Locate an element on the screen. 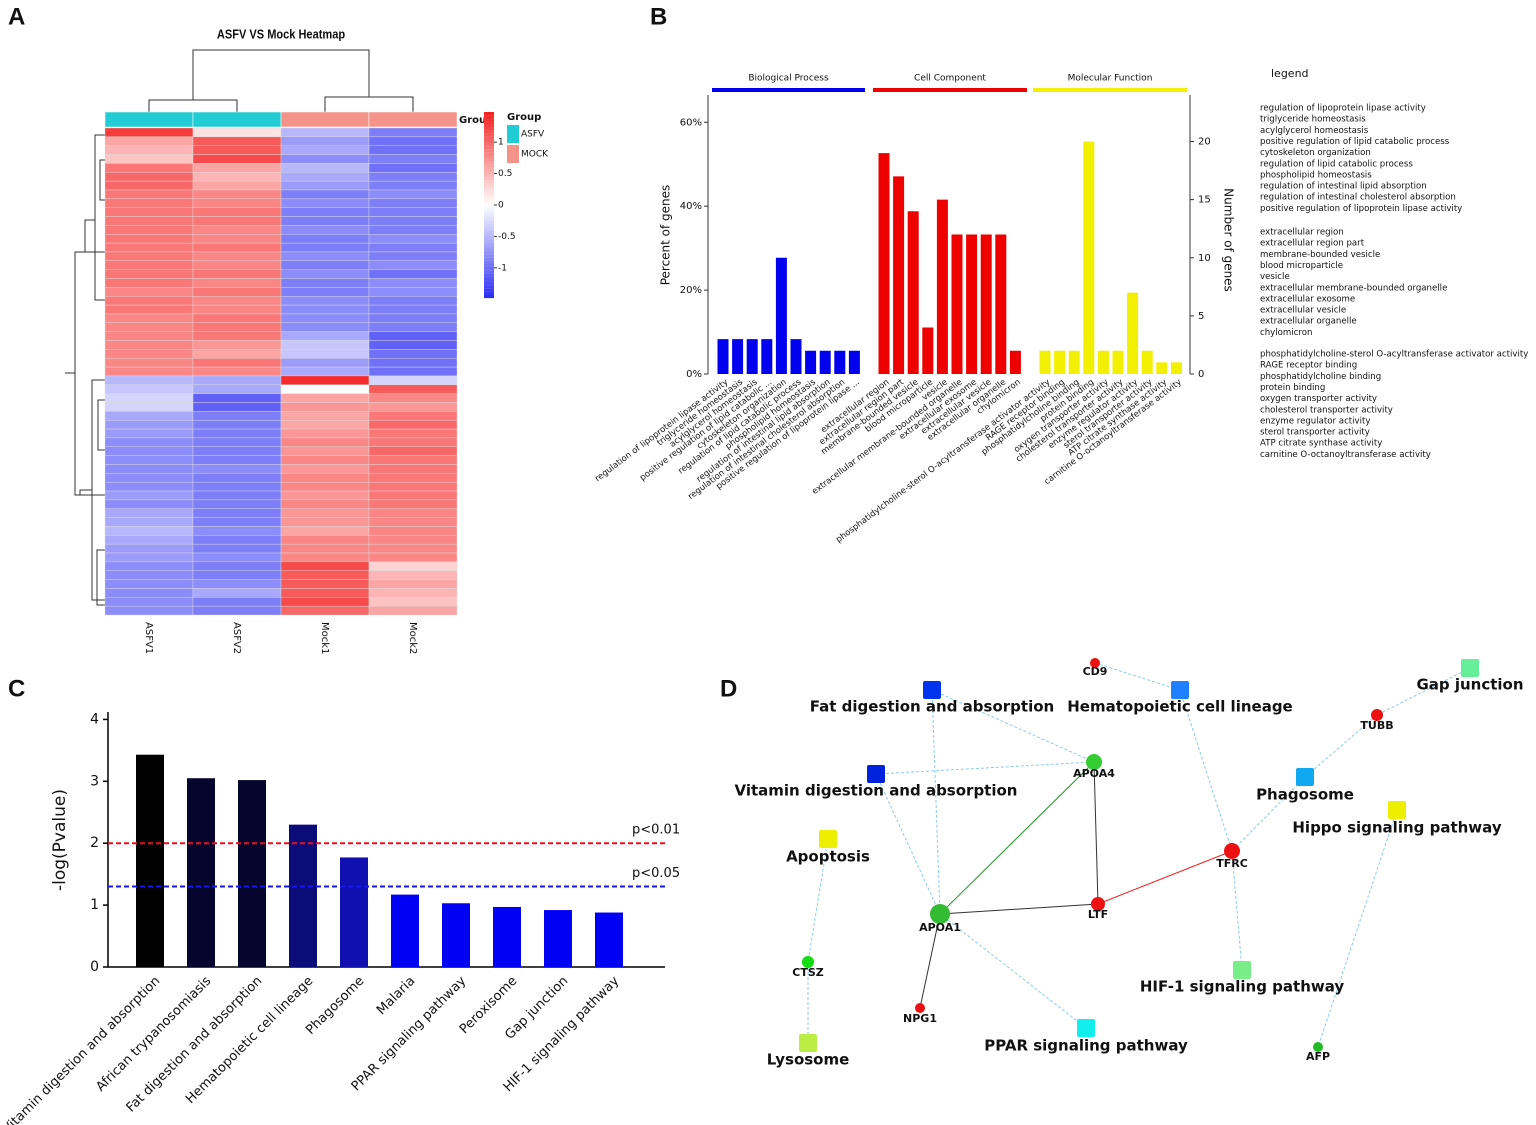 This screenshot has width=1536, height=1125. y-tick-label: 3 is located at coordinates (94, 781).